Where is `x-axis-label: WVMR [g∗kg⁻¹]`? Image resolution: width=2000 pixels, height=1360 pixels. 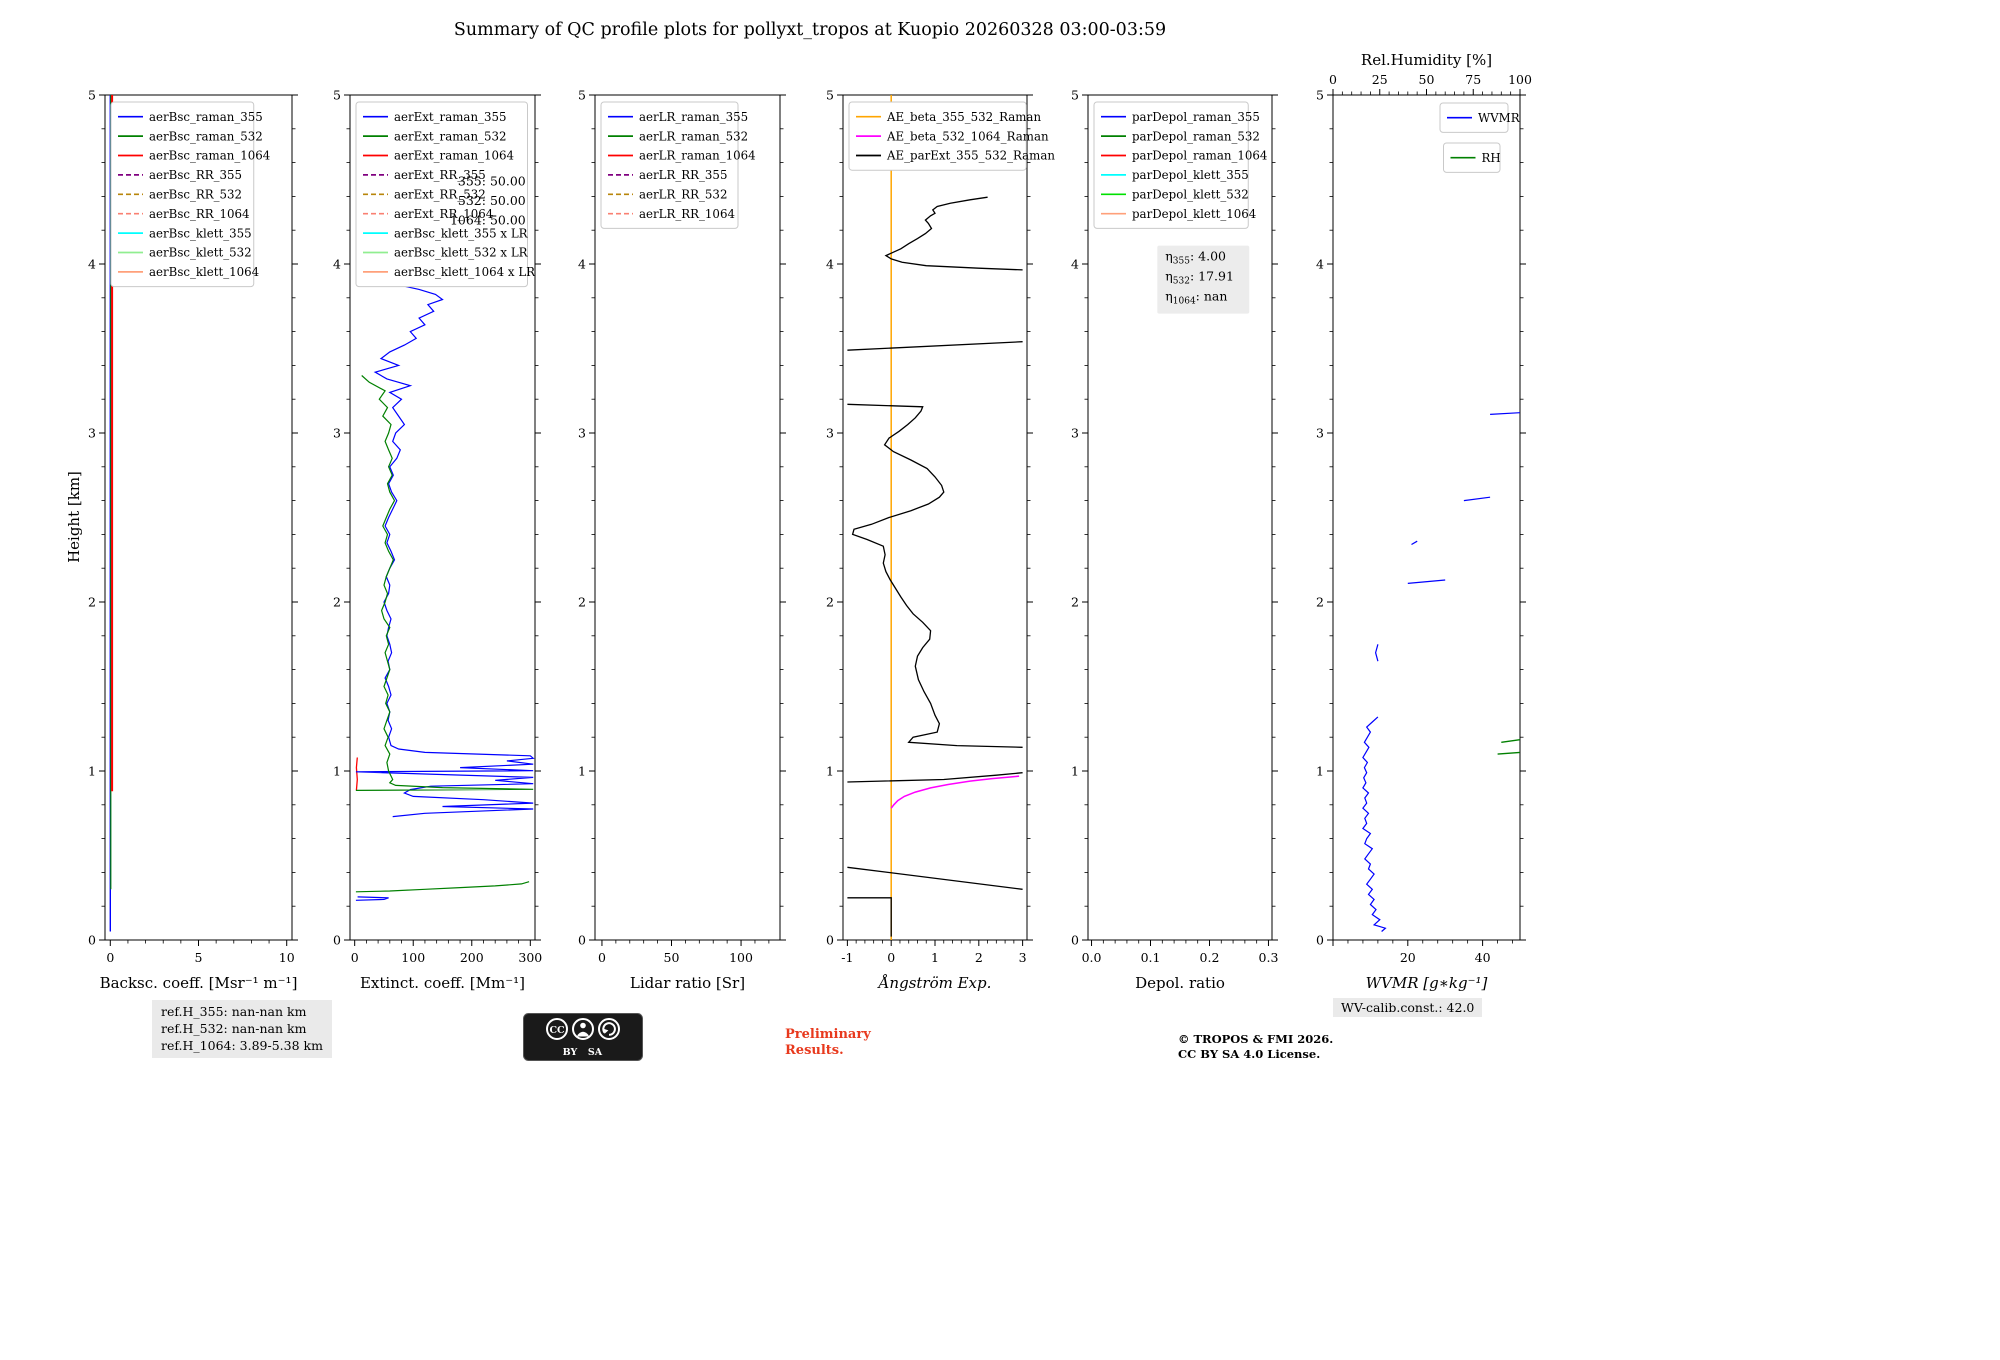 x-axis-label: WVMR [g∗kg⁻¹] is located at coordinates (1427, 983).